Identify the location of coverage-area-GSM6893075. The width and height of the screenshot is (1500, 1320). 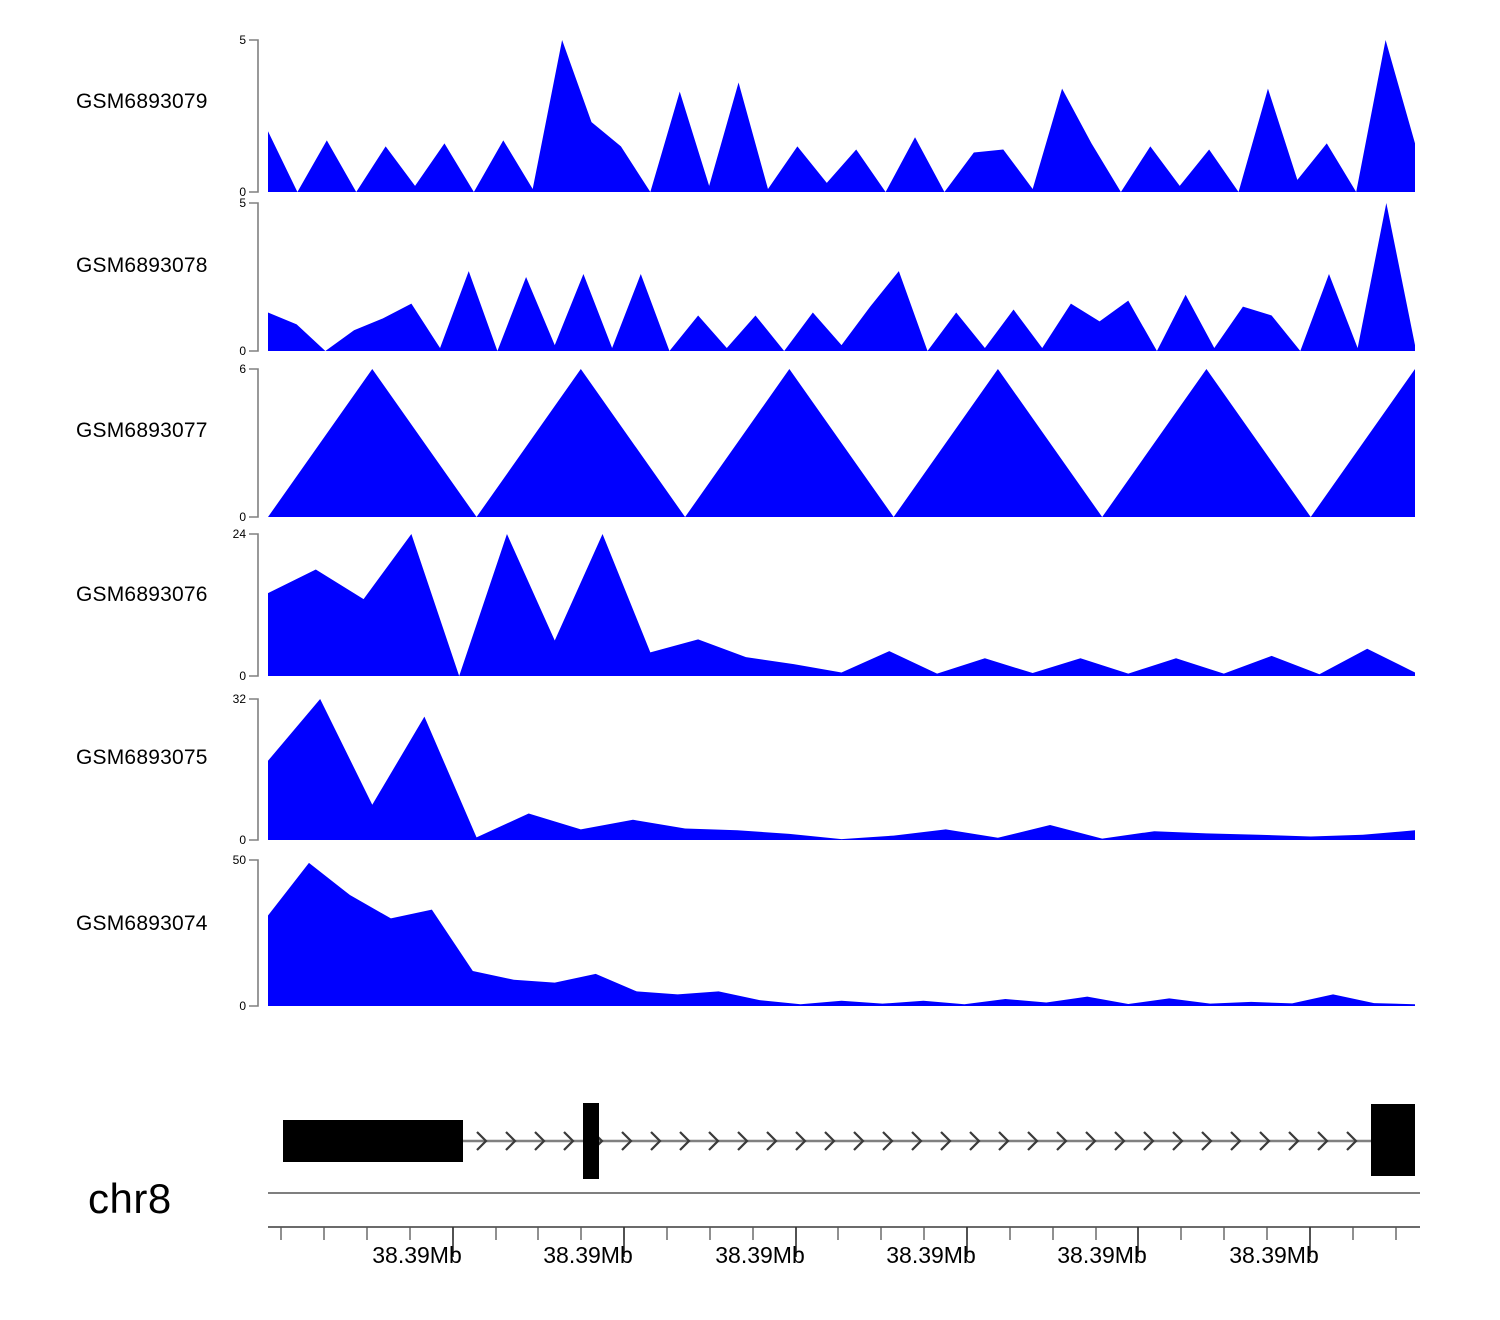
(841, 769).